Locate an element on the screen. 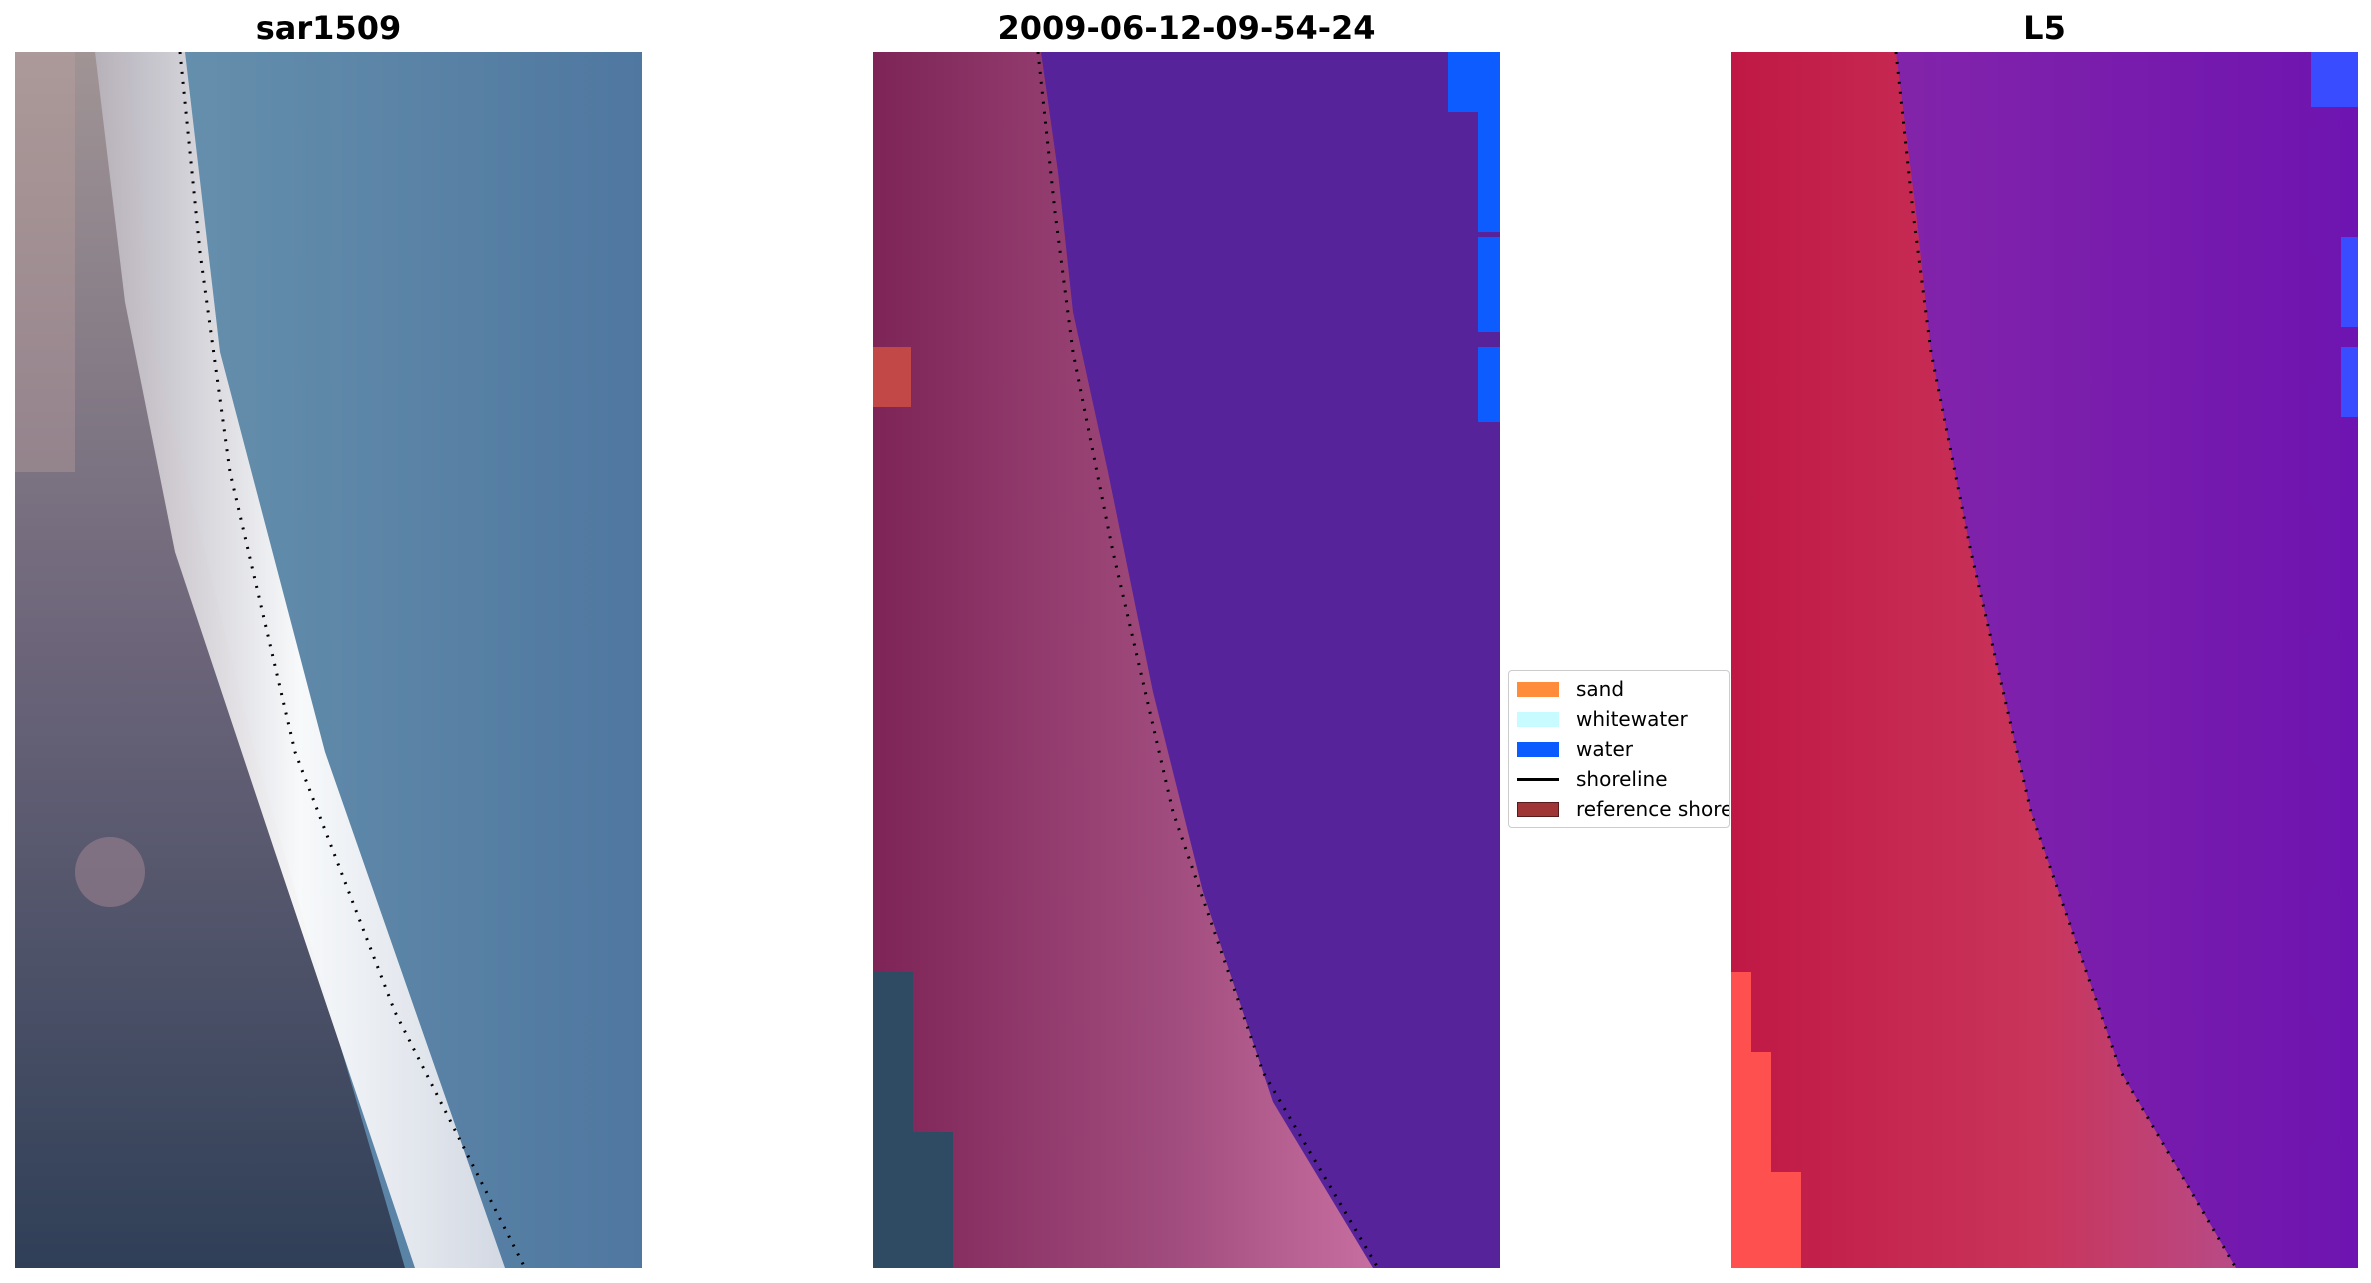 This screenshot has height=1283, width=2371. whitewater-swatch is located at coordinates (1538, 719).